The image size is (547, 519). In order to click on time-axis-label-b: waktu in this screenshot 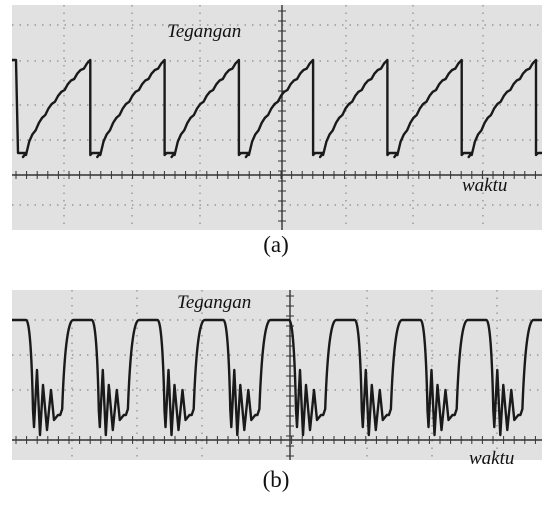, I will do `click(492, 458)`.